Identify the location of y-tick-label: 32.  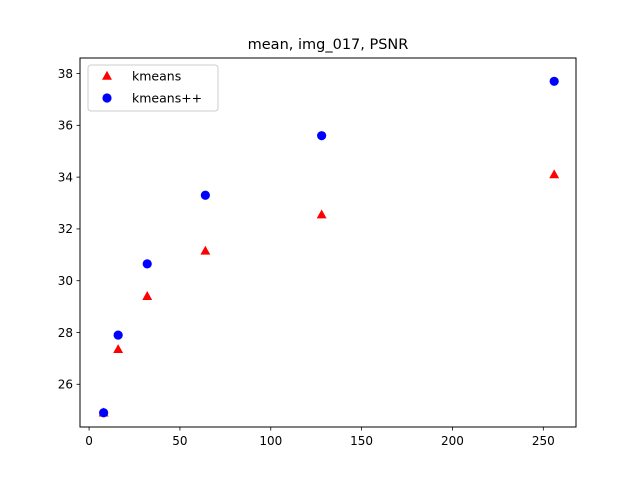
(65, 229).